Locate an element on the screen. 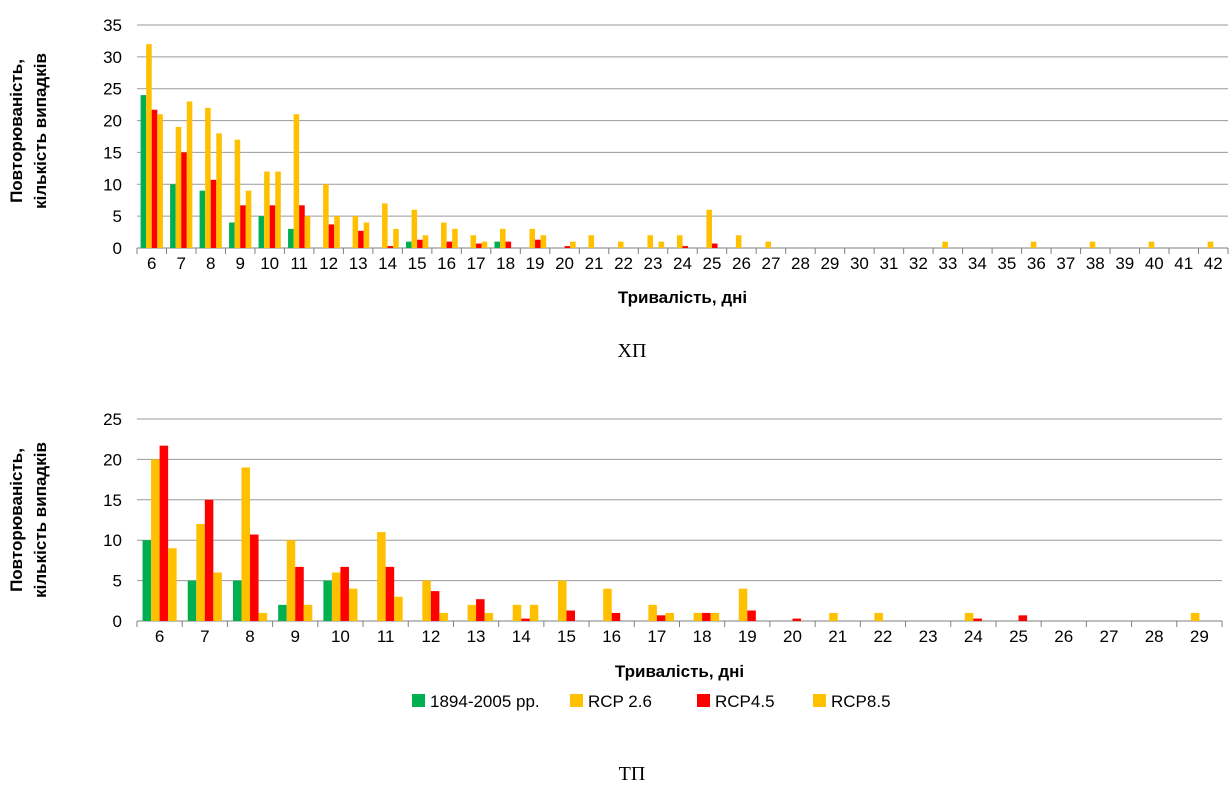 Image resolution: width=1232 pixels, height=787 pixels. x-tick-label: 42 is located at coordinates (1213, 263).